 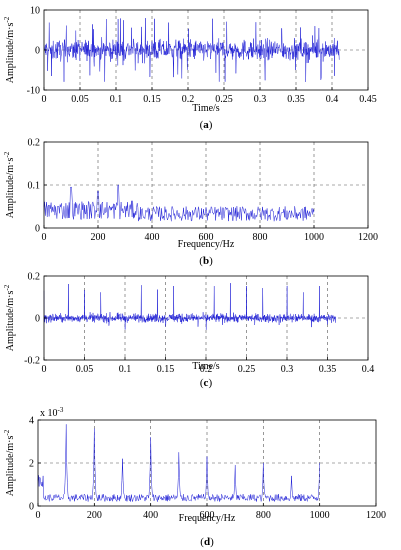 What do you see at coordinates (32, 361) in the screenshot?
I see `y-tick-label: -0.2` at bounding box center [32, 361].